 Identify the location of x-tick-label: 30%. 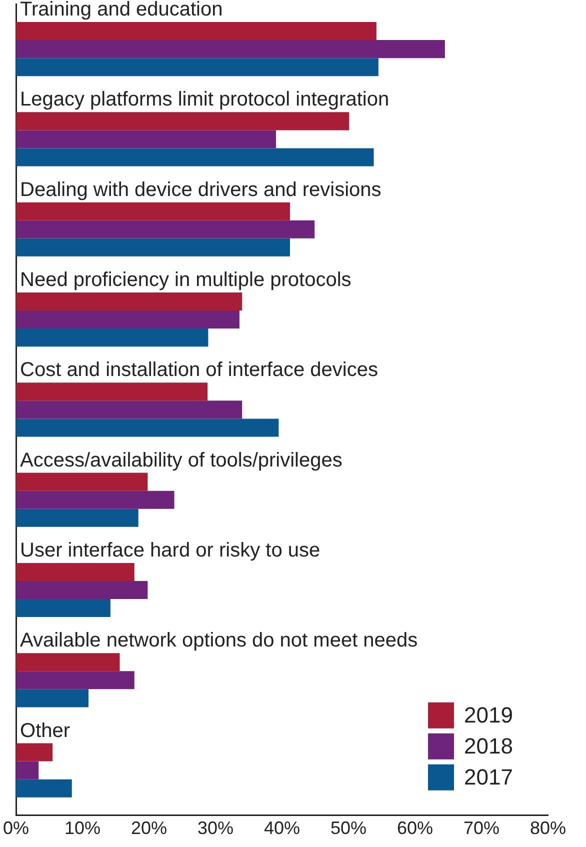
(215, 828).